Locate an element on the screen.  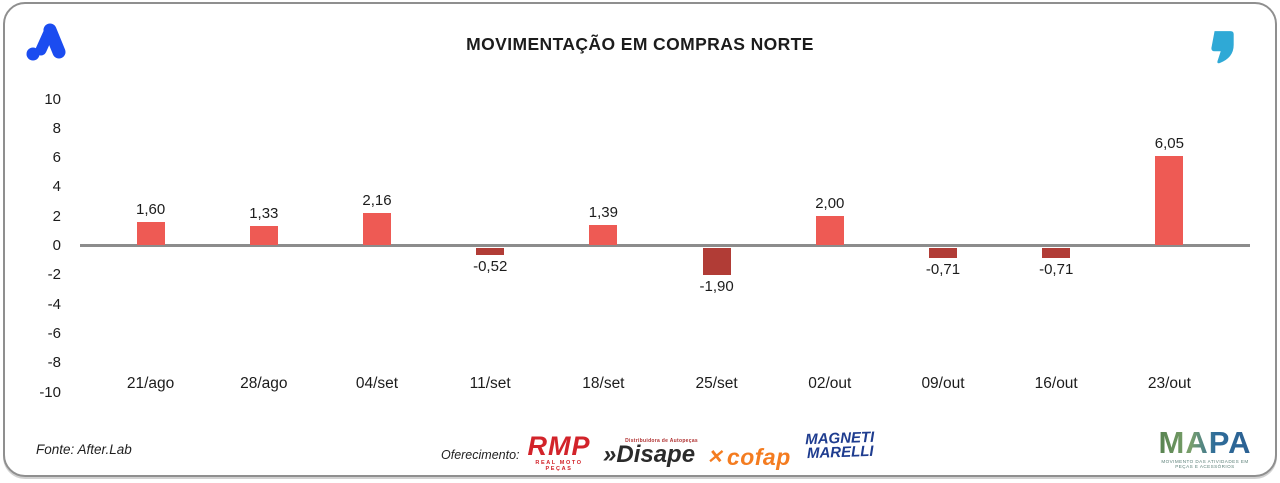
bar-value-label: 1,60 is located at coordinates (150, 209).